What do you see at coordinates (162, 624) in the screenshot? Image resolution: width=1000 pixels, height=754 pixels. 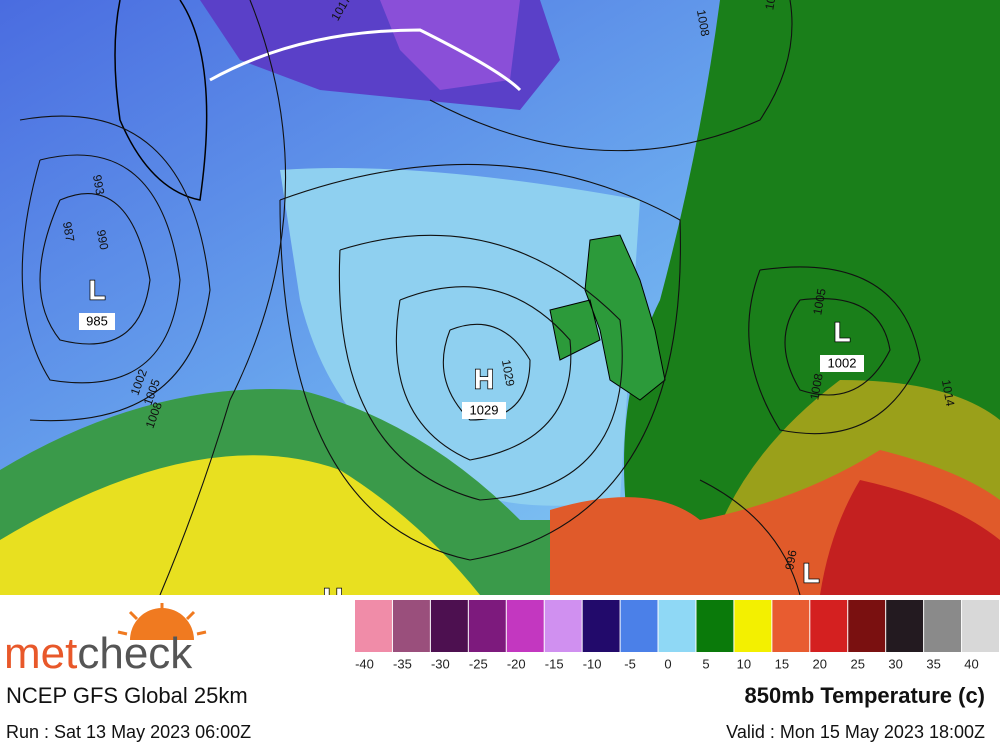 I see `sun` at bounding box center [162, 624].